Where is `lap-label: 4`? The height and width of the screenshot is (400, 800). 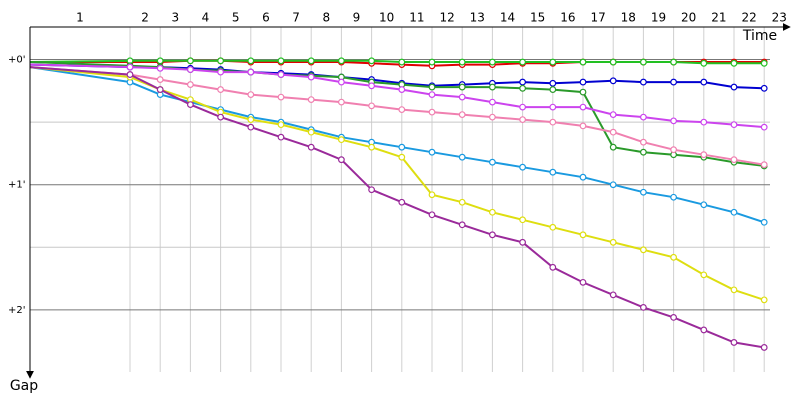 lap-label: 4 is located at coordinates (206, 18).